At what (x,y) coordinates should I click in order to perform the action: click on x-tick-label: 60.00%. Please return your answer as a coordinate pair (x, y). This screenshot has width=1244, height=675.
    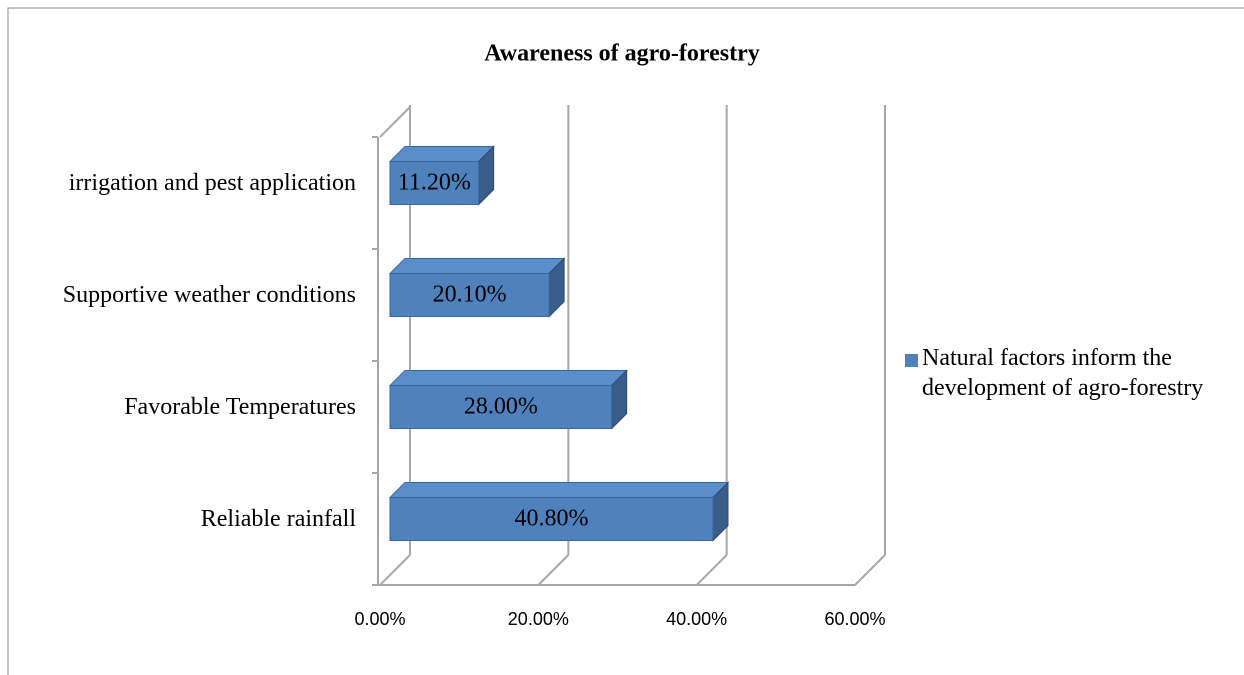
    Looking at the image, I should click on (854, 619).